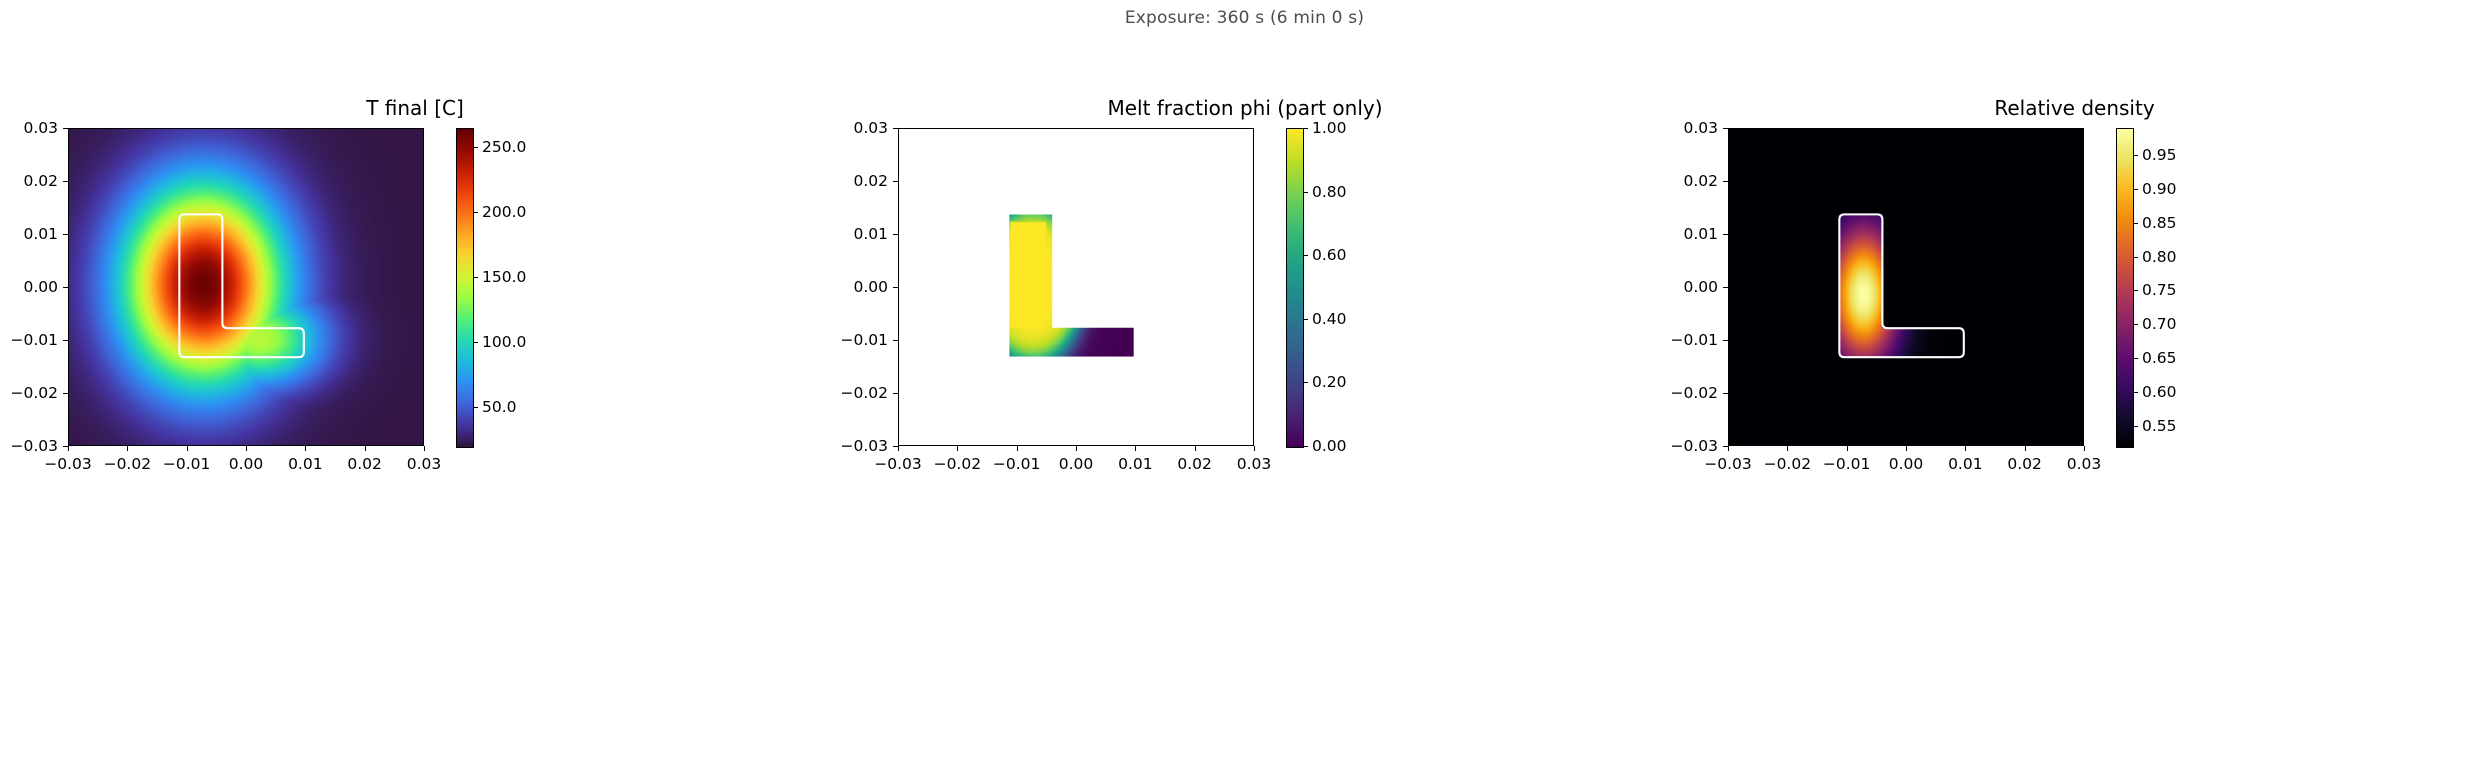 This screenshot has width=2489, height=769. What do you see at coordinates (2159, 155) in the screenshot?
I see `colorbar-tick-label: 0.95` at bounding box center [2159, 155].